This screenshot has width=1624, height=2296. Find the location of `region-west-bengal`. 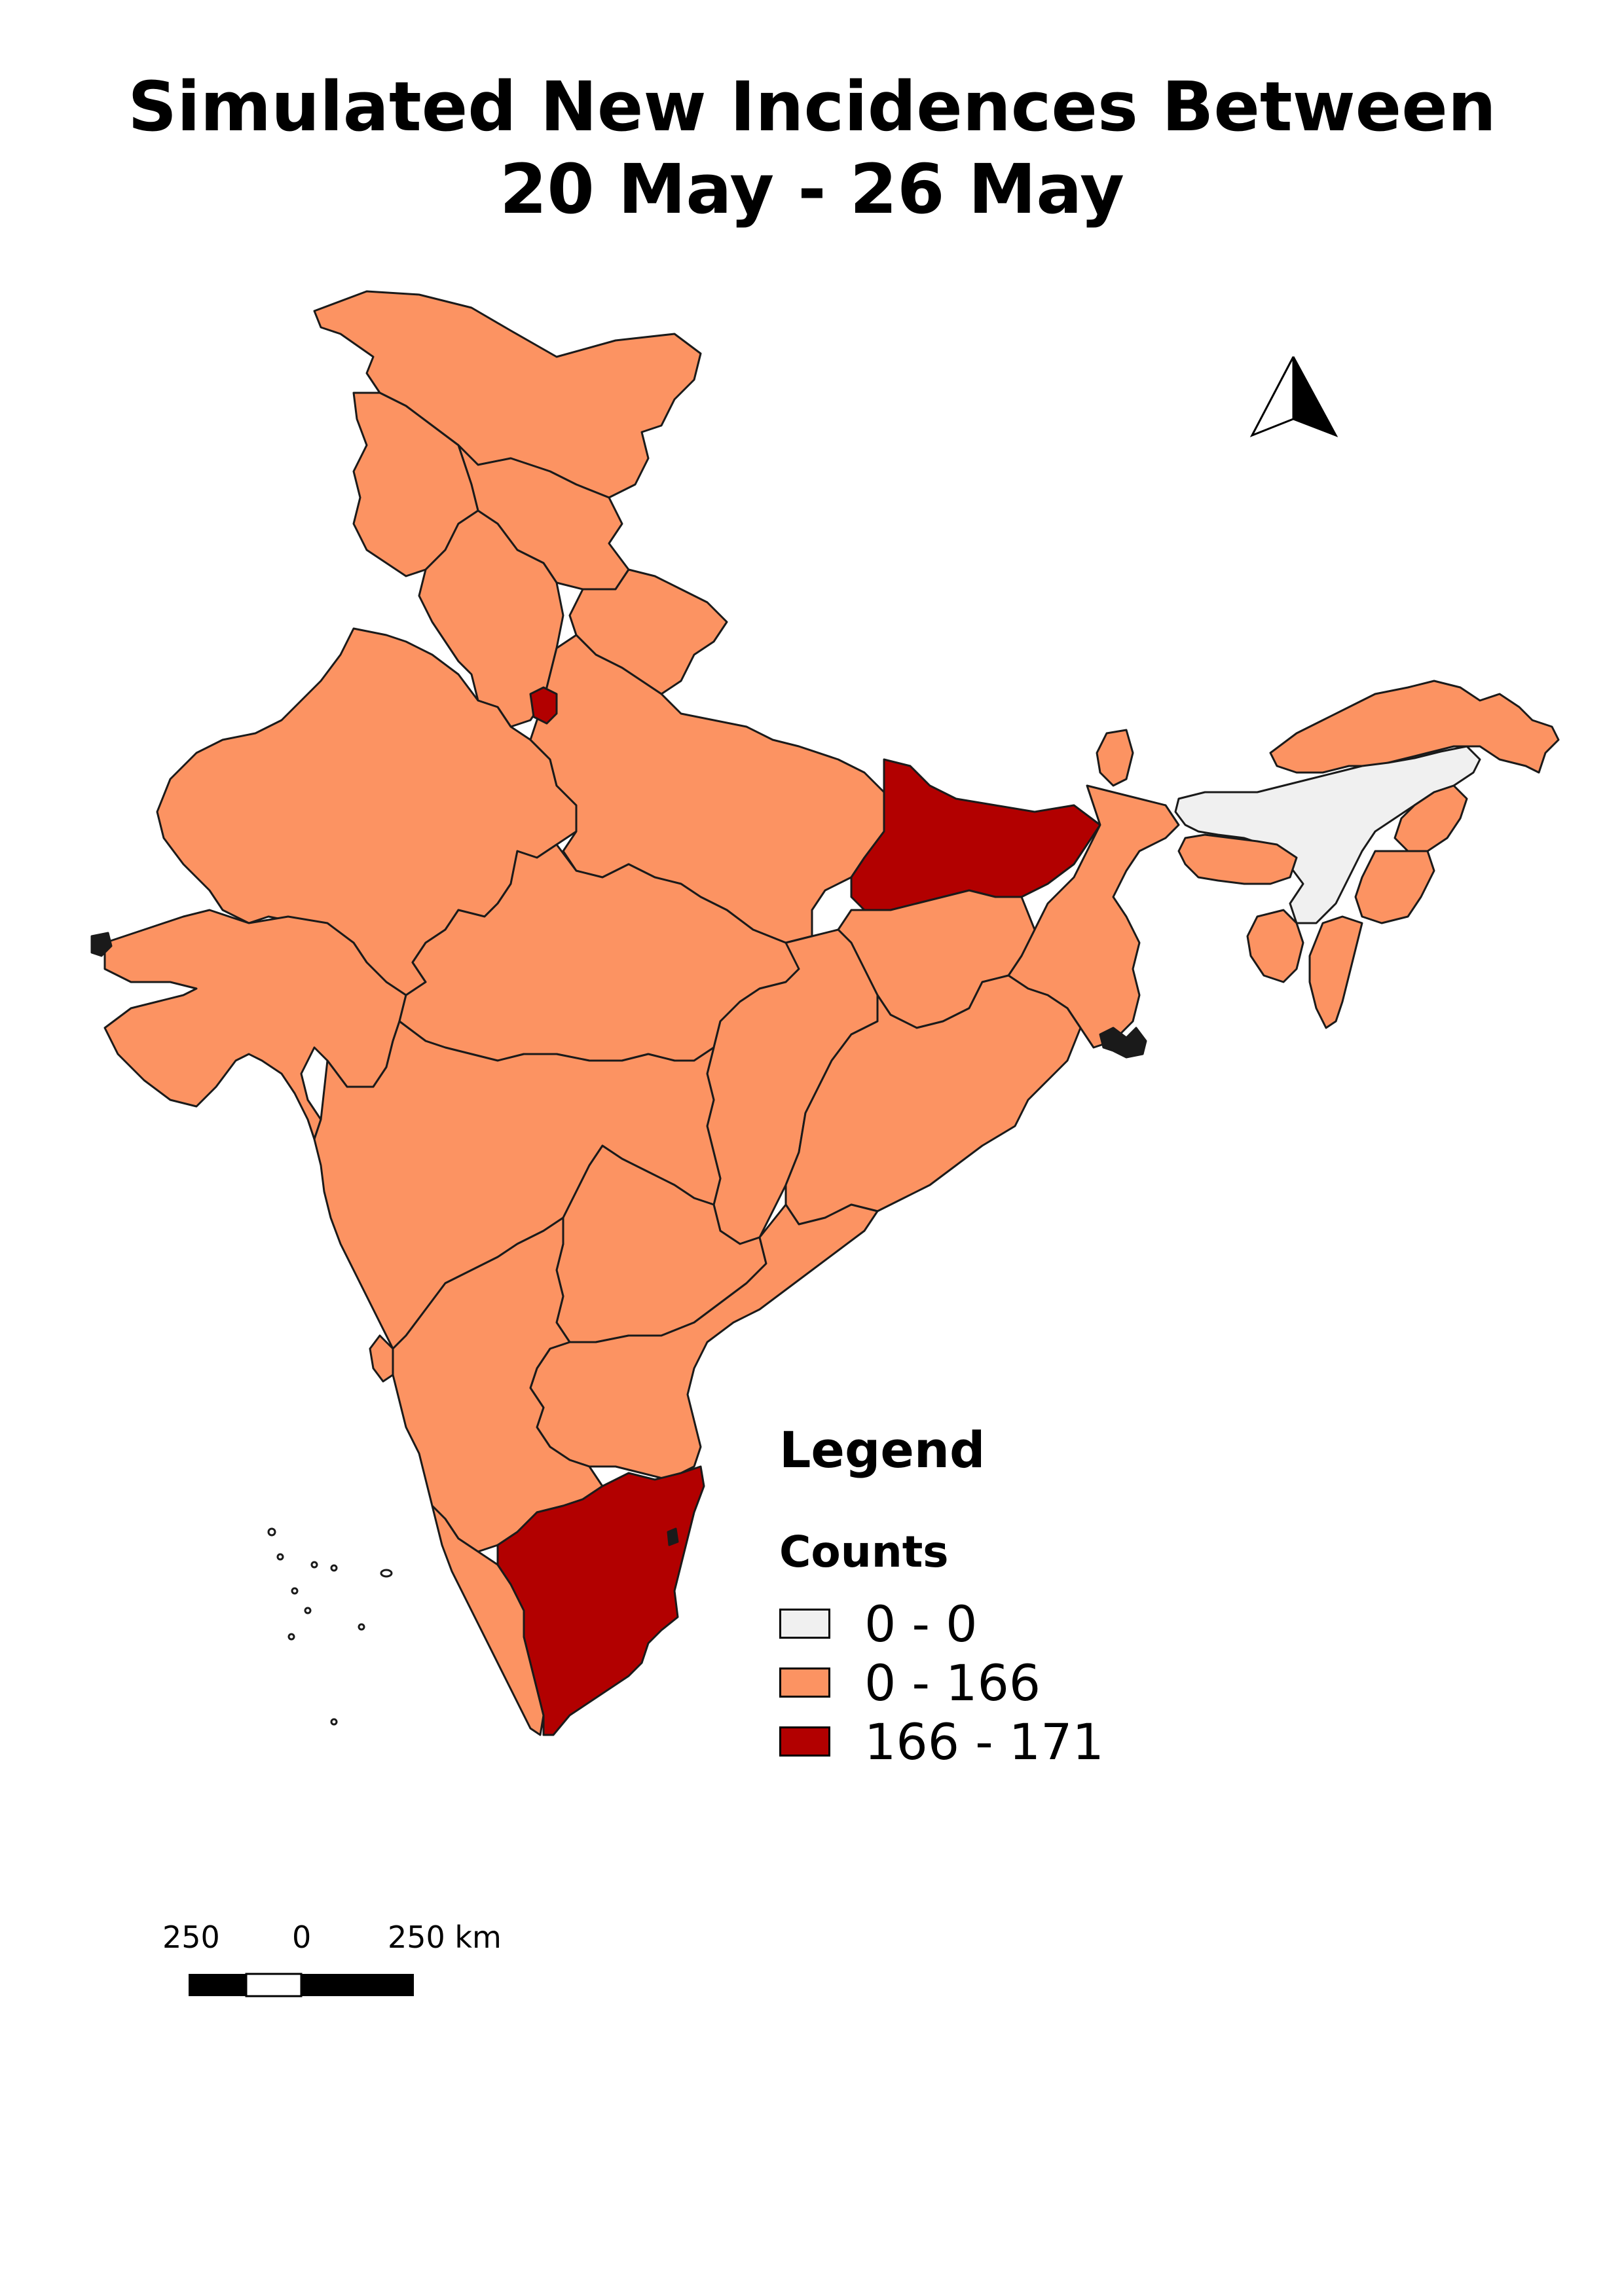

region-west-bengal is located at coordinates (1093, 916).